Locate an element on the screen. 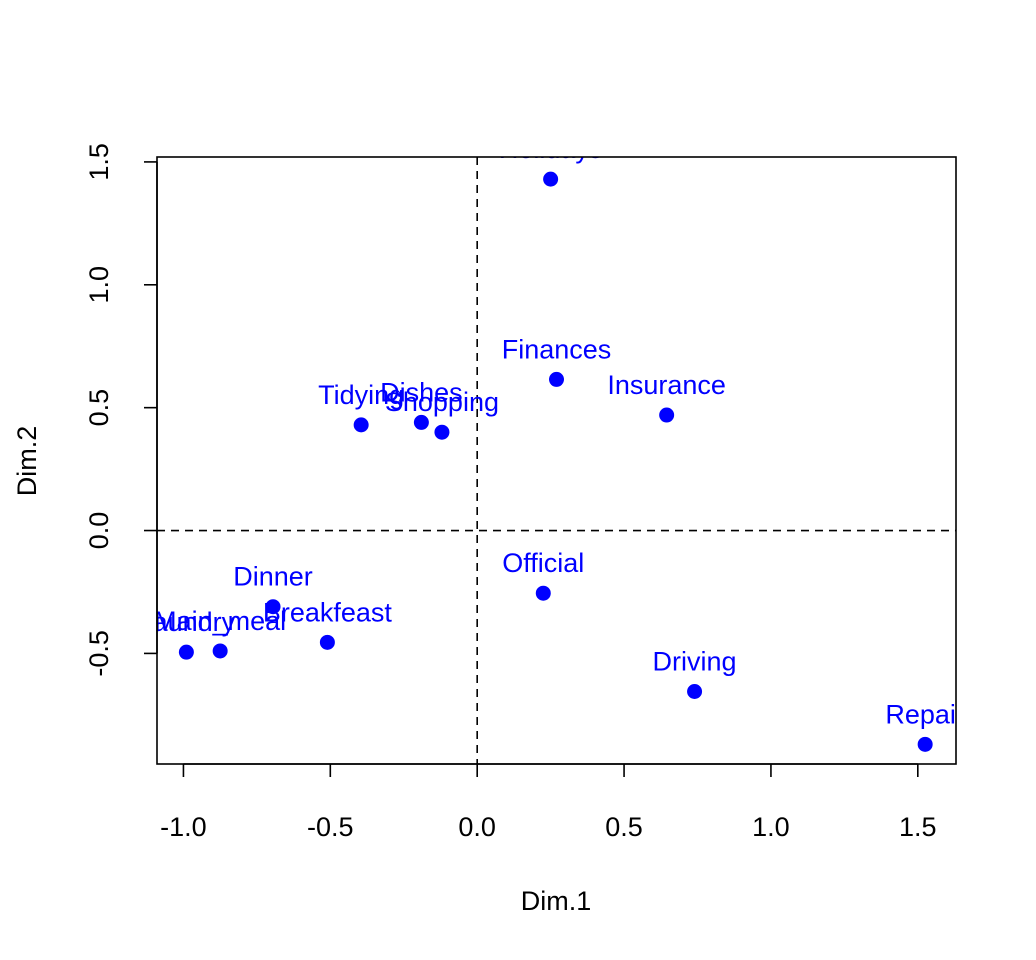  point-driving is located at coordinates (695, 692).